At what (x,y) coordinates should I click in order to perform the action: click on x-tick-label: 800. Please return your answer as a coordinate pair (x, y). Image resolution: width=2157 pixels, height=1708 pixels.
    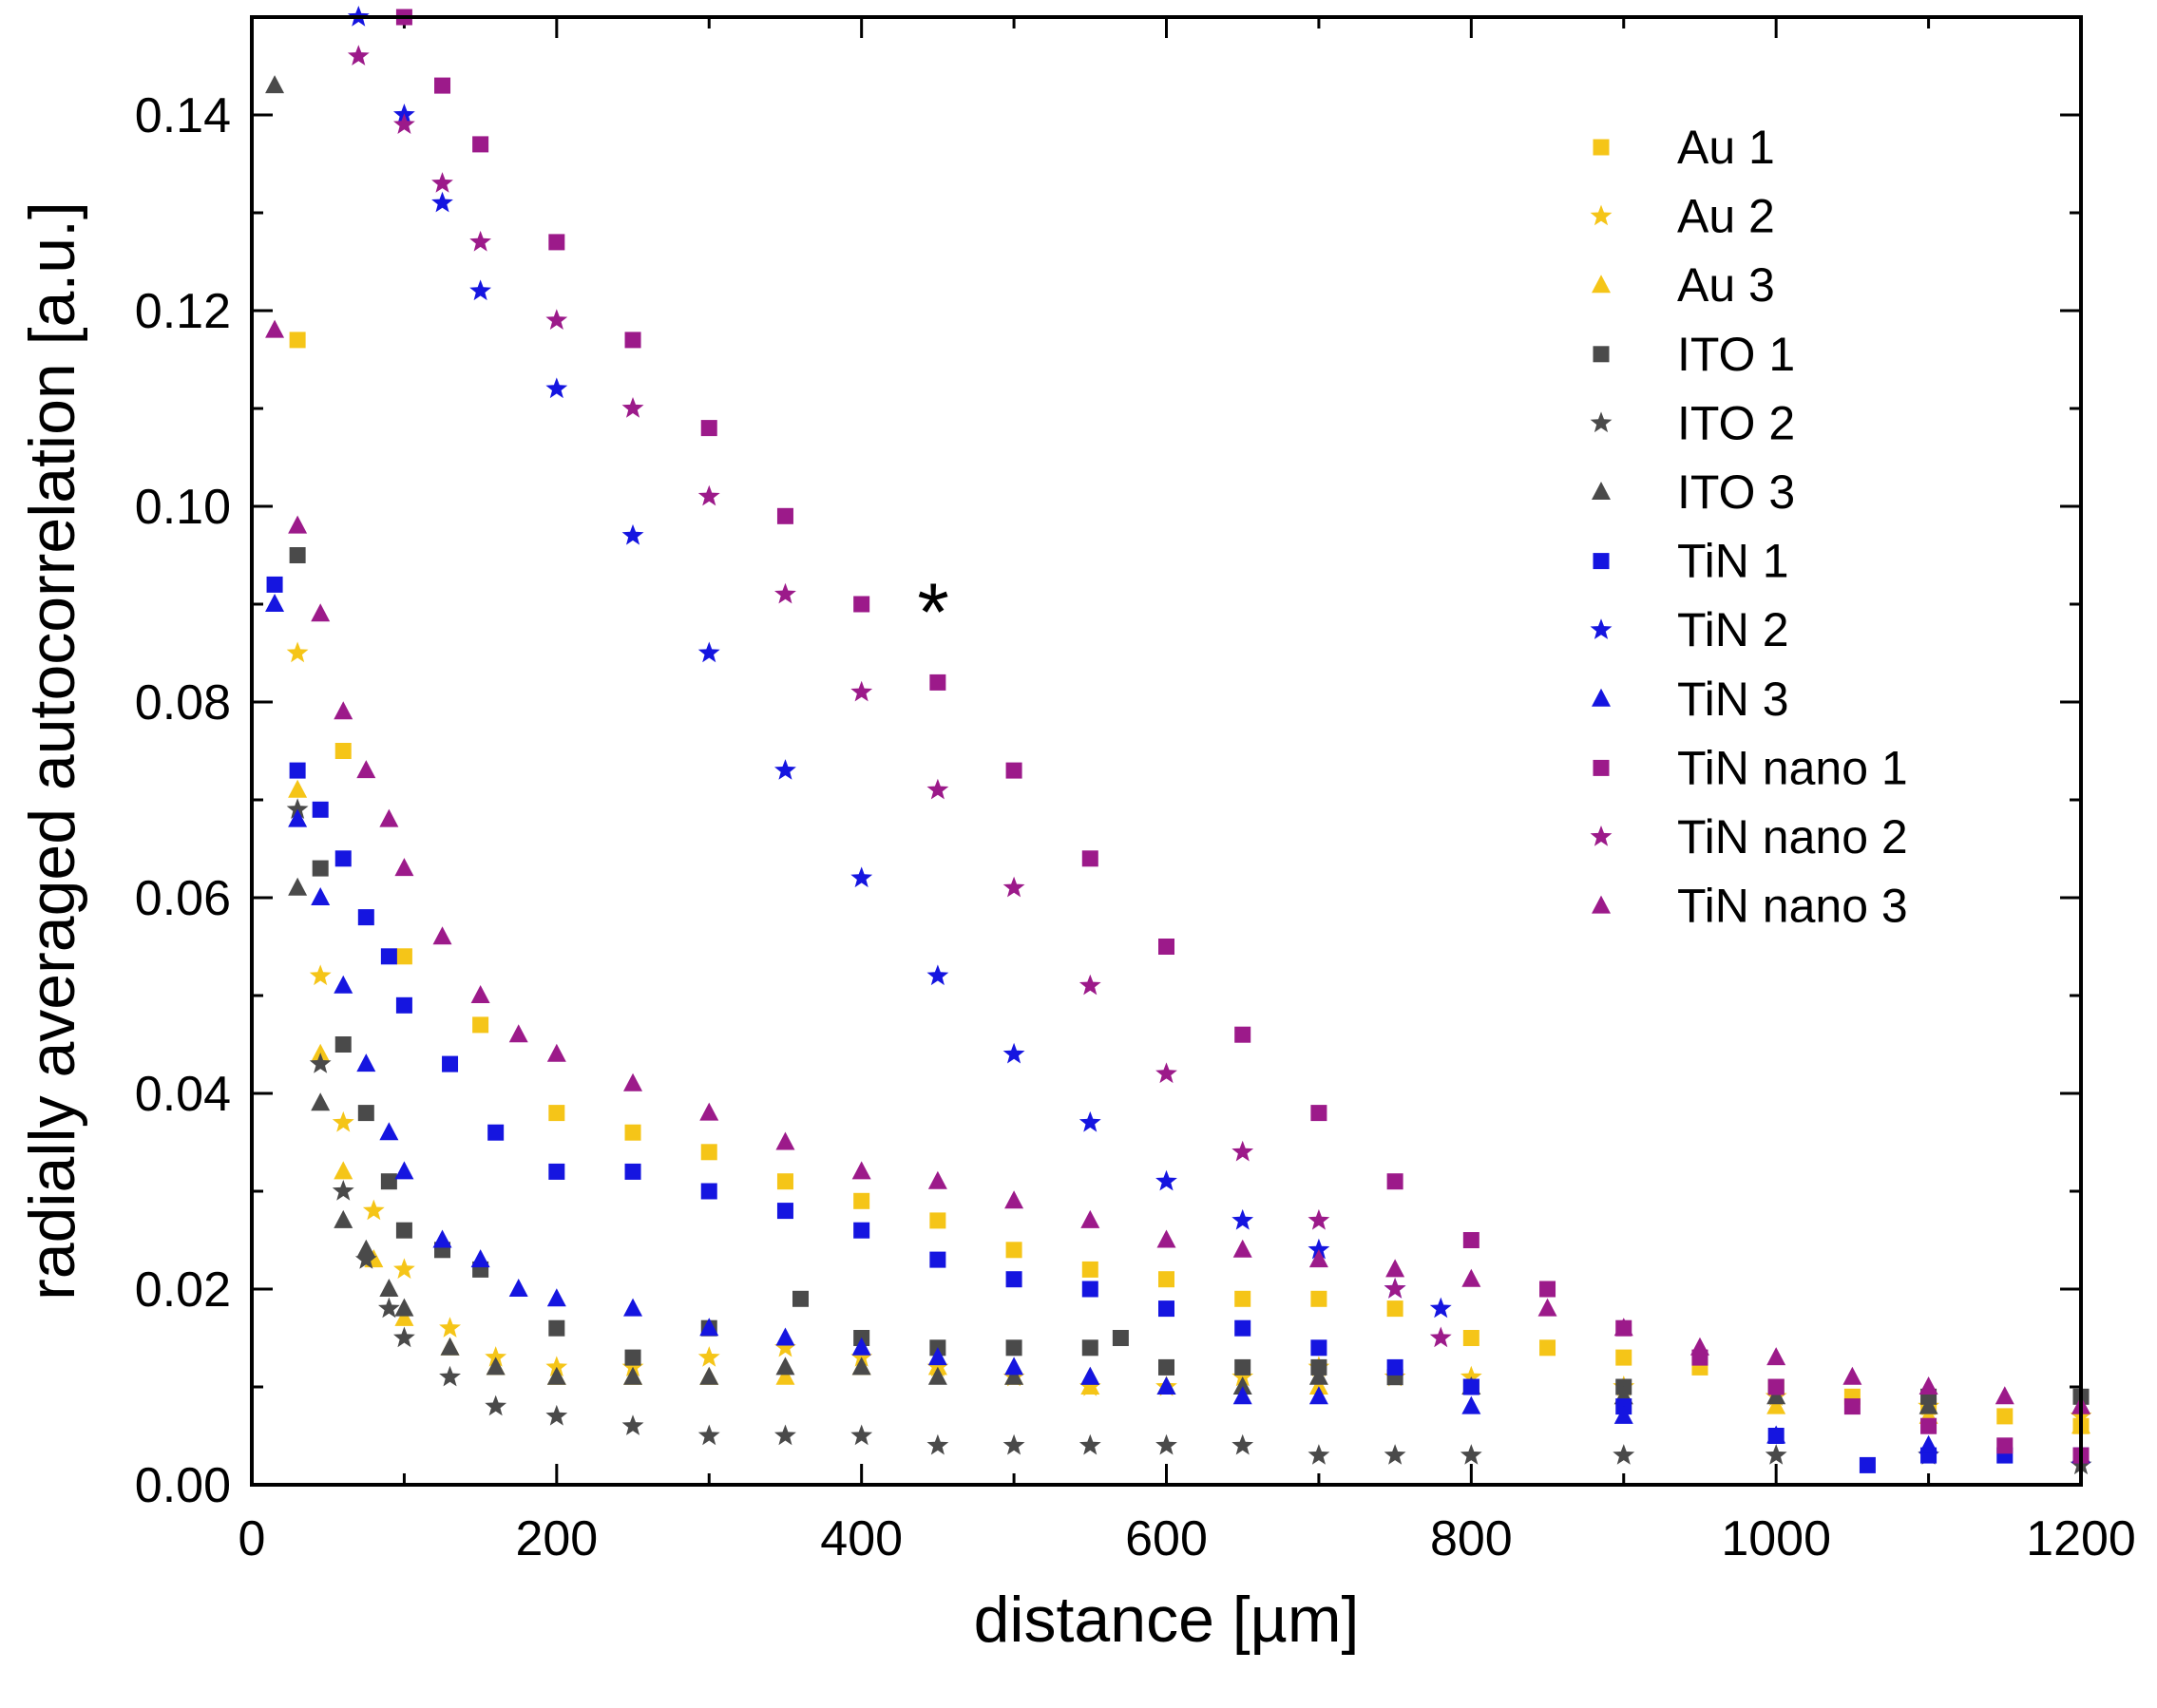
    Looking at the image, I should click on (1471, 1538).